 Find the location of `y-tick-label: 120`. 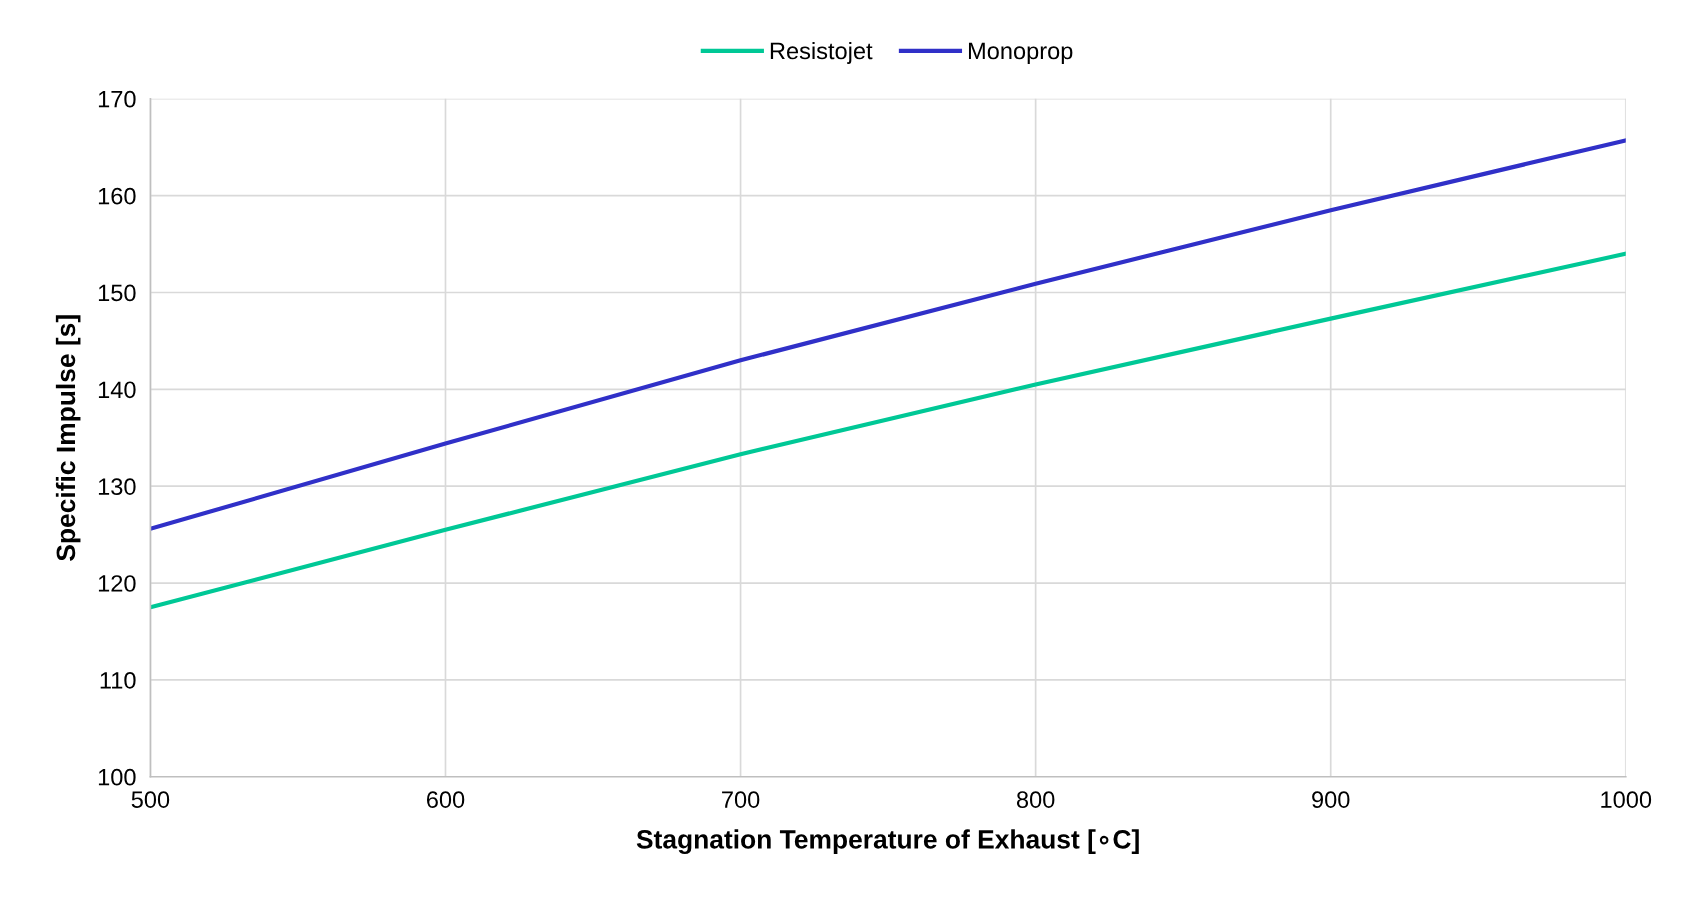

y-tick-label: 120 is located at coordinates (117, 583).